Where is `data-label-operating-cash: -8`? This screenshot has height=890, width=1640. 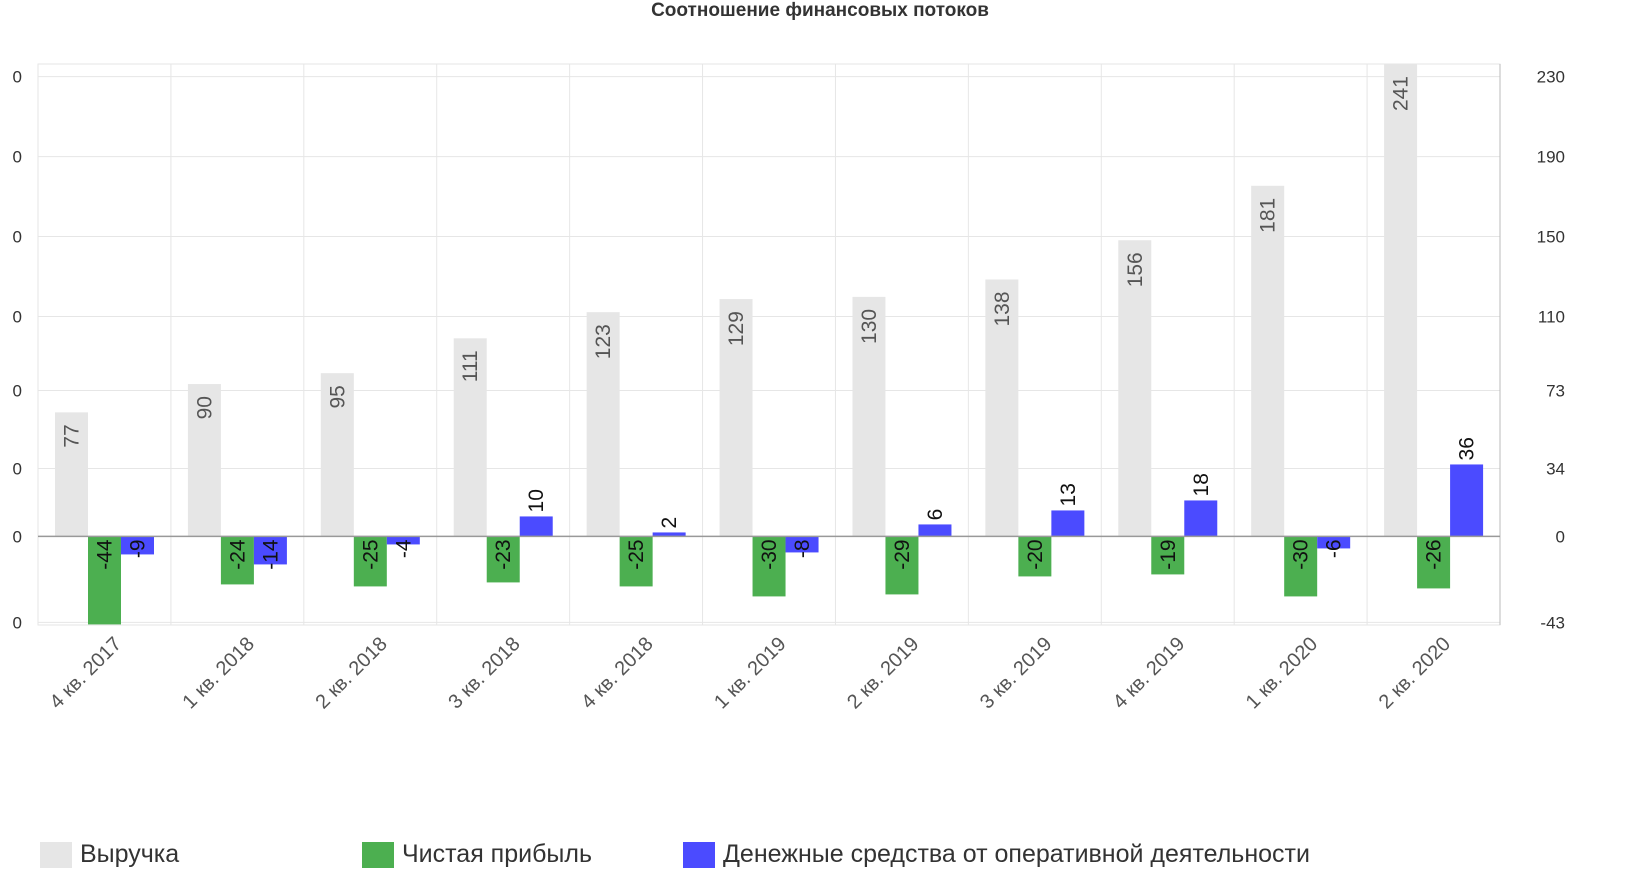
data-label-operating-cash: -8 is located at coordinates (802, 548).